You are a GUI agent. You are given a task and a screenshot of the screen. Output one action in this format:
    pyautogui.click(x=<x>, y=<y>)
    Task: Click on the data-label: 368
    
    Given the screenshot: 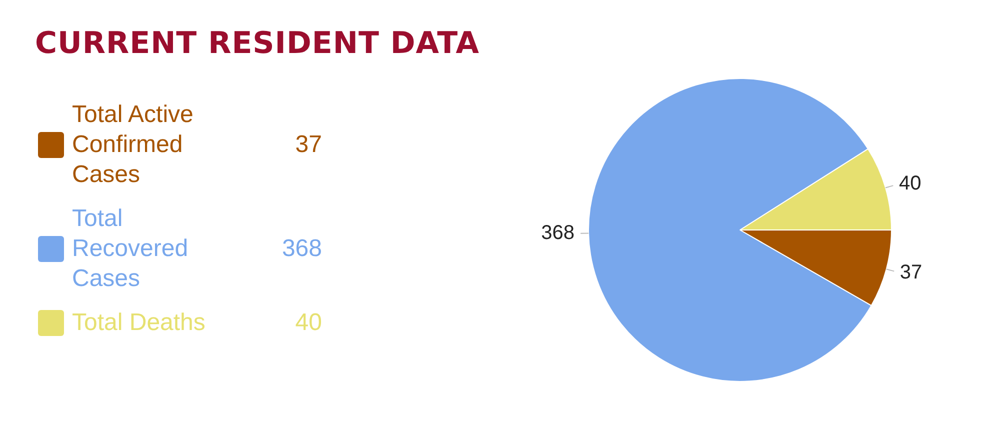 What is the action you would take?
    pyautogui.click(x=558, y=233)
    